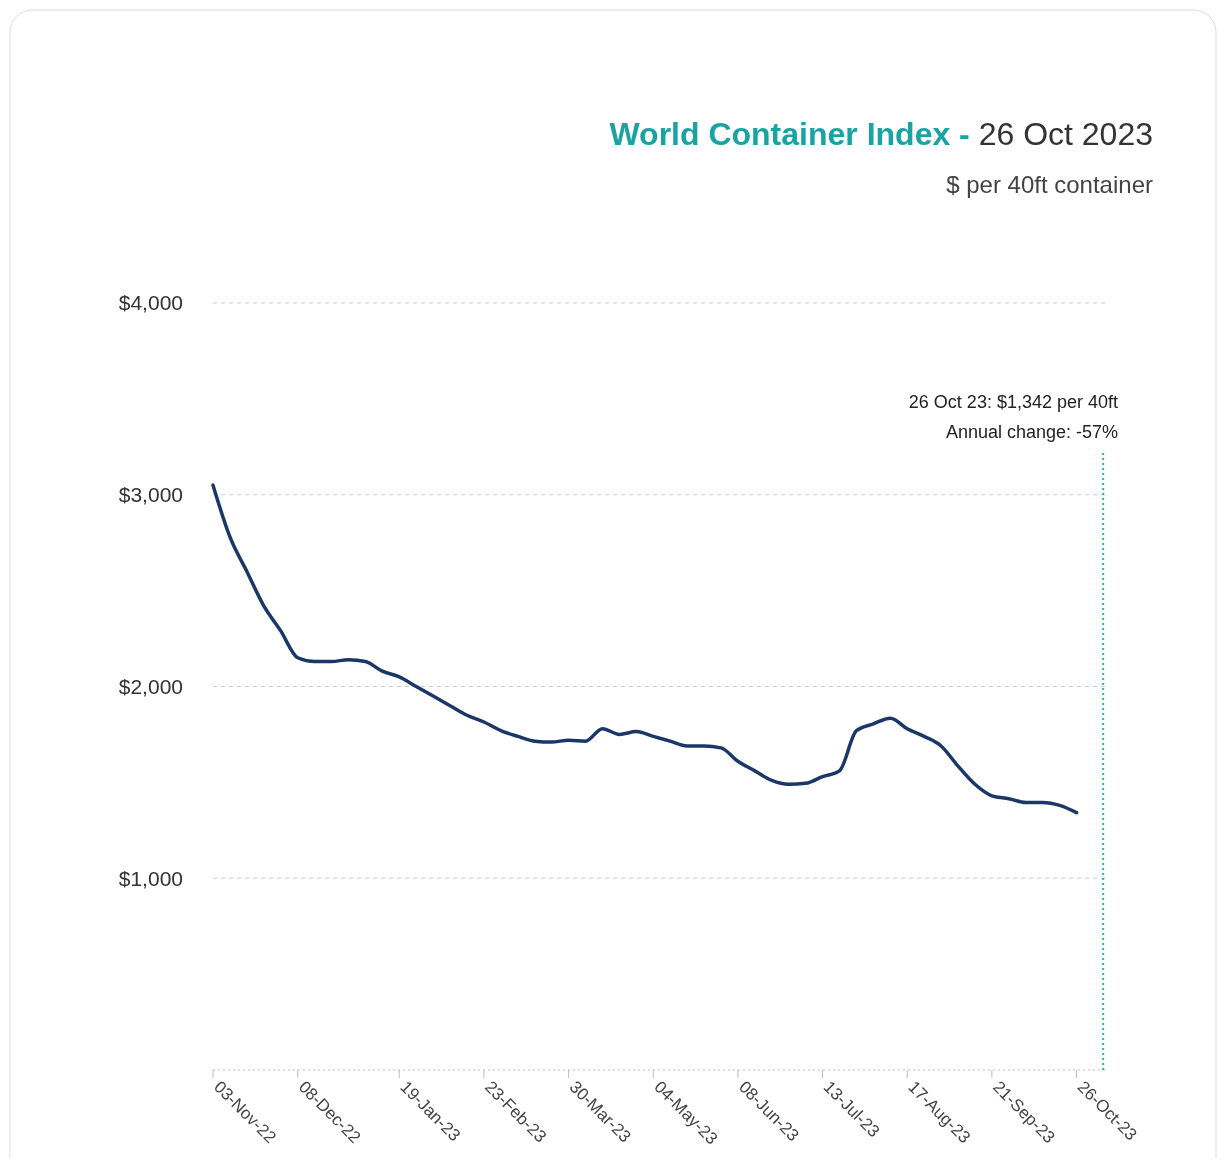  What do you see at coordinates (150, 303) in the screenshot?
I see `y-tick-label: $4,000` at bounding box center [150, 303].